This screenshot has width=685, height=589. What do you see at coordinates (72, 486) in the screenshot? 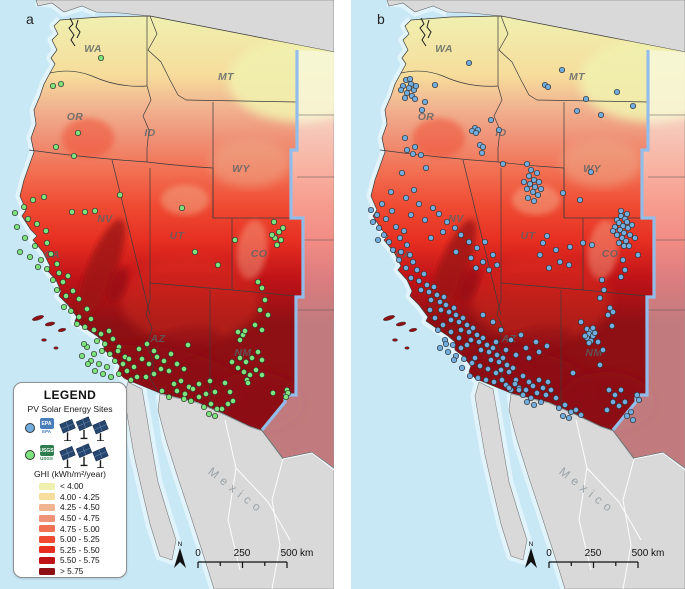
I see `ghi-class-label: < 4.00` at bounding box center [72, 486].